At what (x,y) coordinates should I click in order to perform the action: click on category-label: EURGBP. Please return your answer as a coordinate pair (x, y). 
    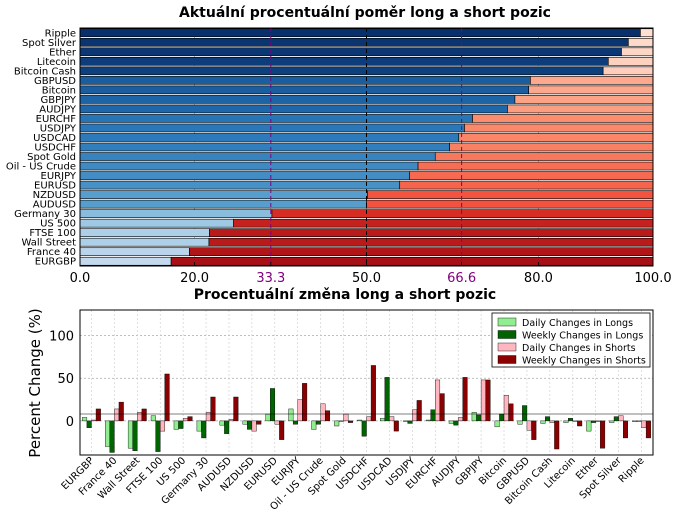
    Looking at the image, I should click on (55, 262).